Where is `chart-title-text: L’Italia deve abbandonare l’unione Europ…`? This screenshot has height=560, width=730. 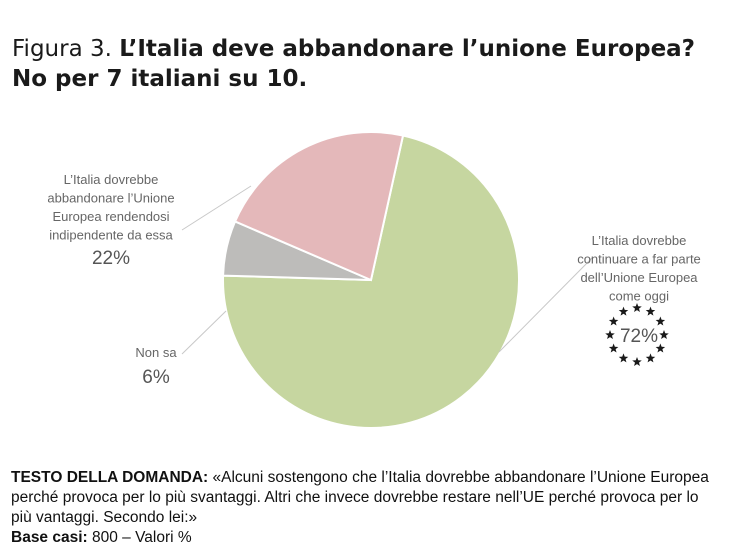 chart-title-text: L’Italia deve abbandonare l’unione Europ… is located at coordinates (354, 64).